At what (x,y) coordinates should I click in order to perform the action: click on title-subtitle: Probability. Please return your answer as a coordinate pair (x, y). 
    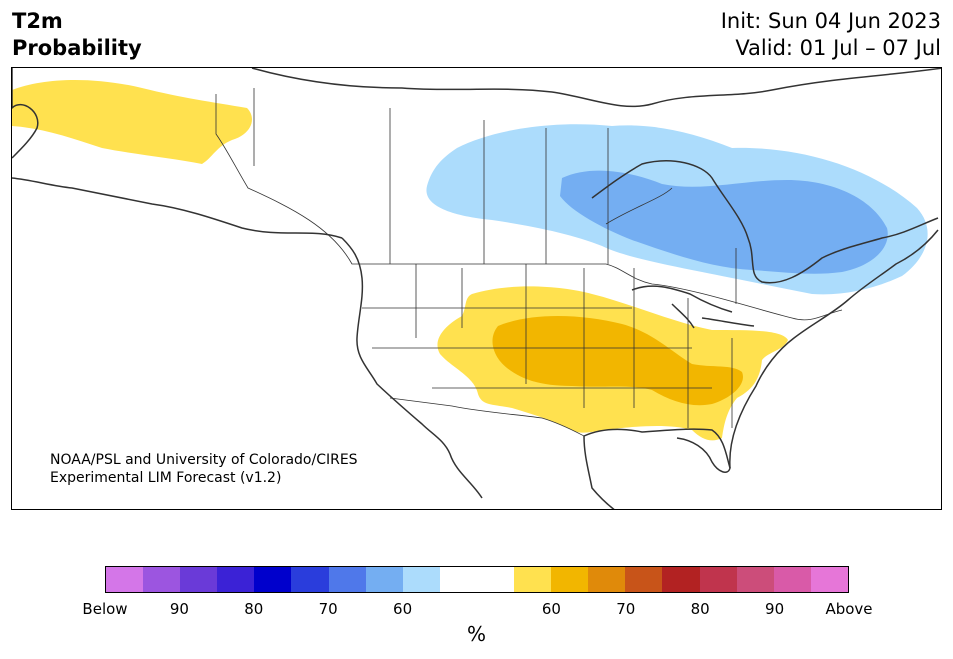
    Looking at the image, I should click on (77, 48).